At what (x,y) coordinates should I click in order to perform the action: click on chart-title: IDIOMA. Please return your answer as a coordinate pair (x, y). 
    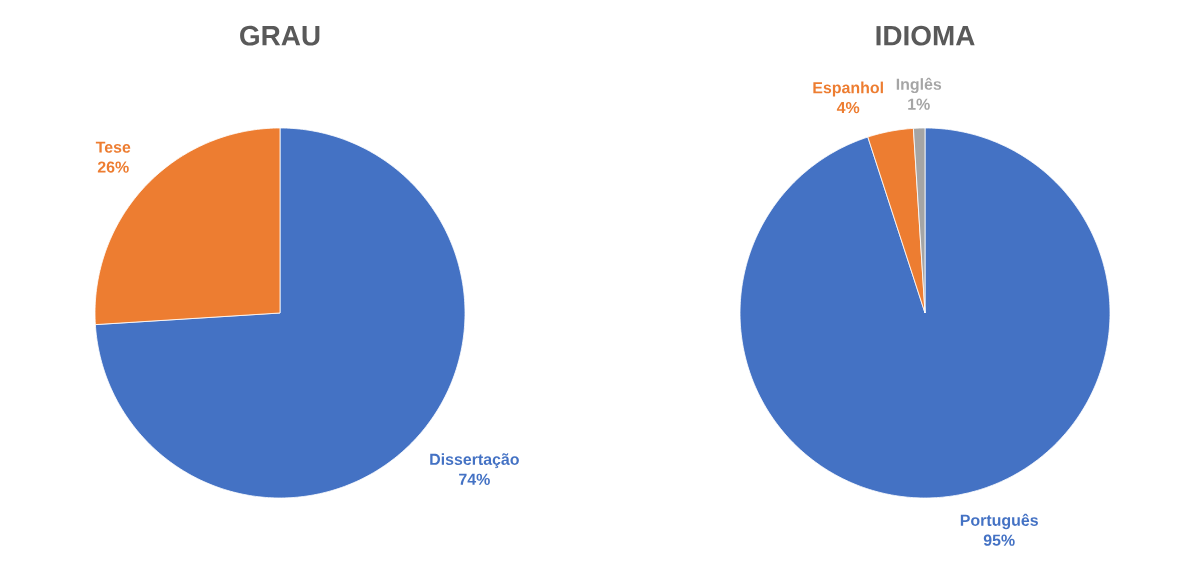
    Looking at the image, I should click on (925, 35).